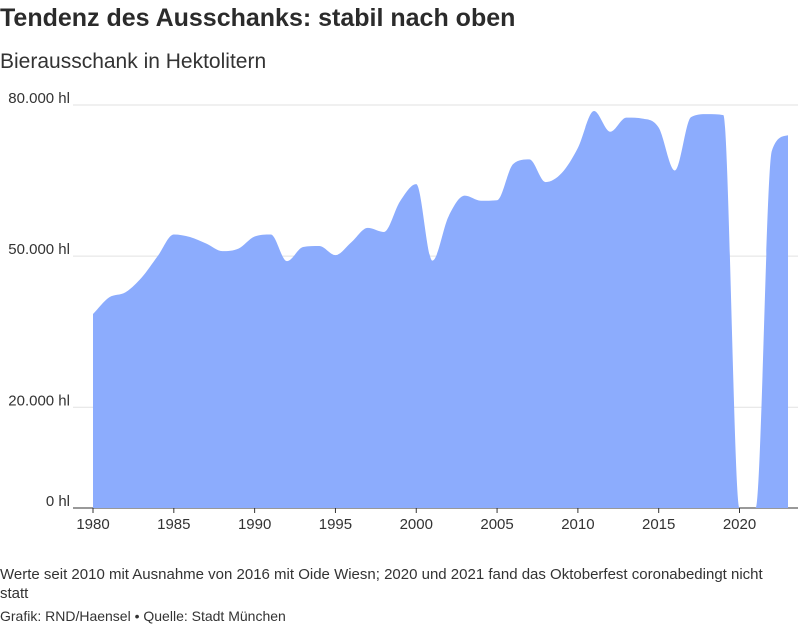  Describe the element at coordinates (39, 98) in the screenshot. I see `y-tick-label: 80.000 hl` at that location.